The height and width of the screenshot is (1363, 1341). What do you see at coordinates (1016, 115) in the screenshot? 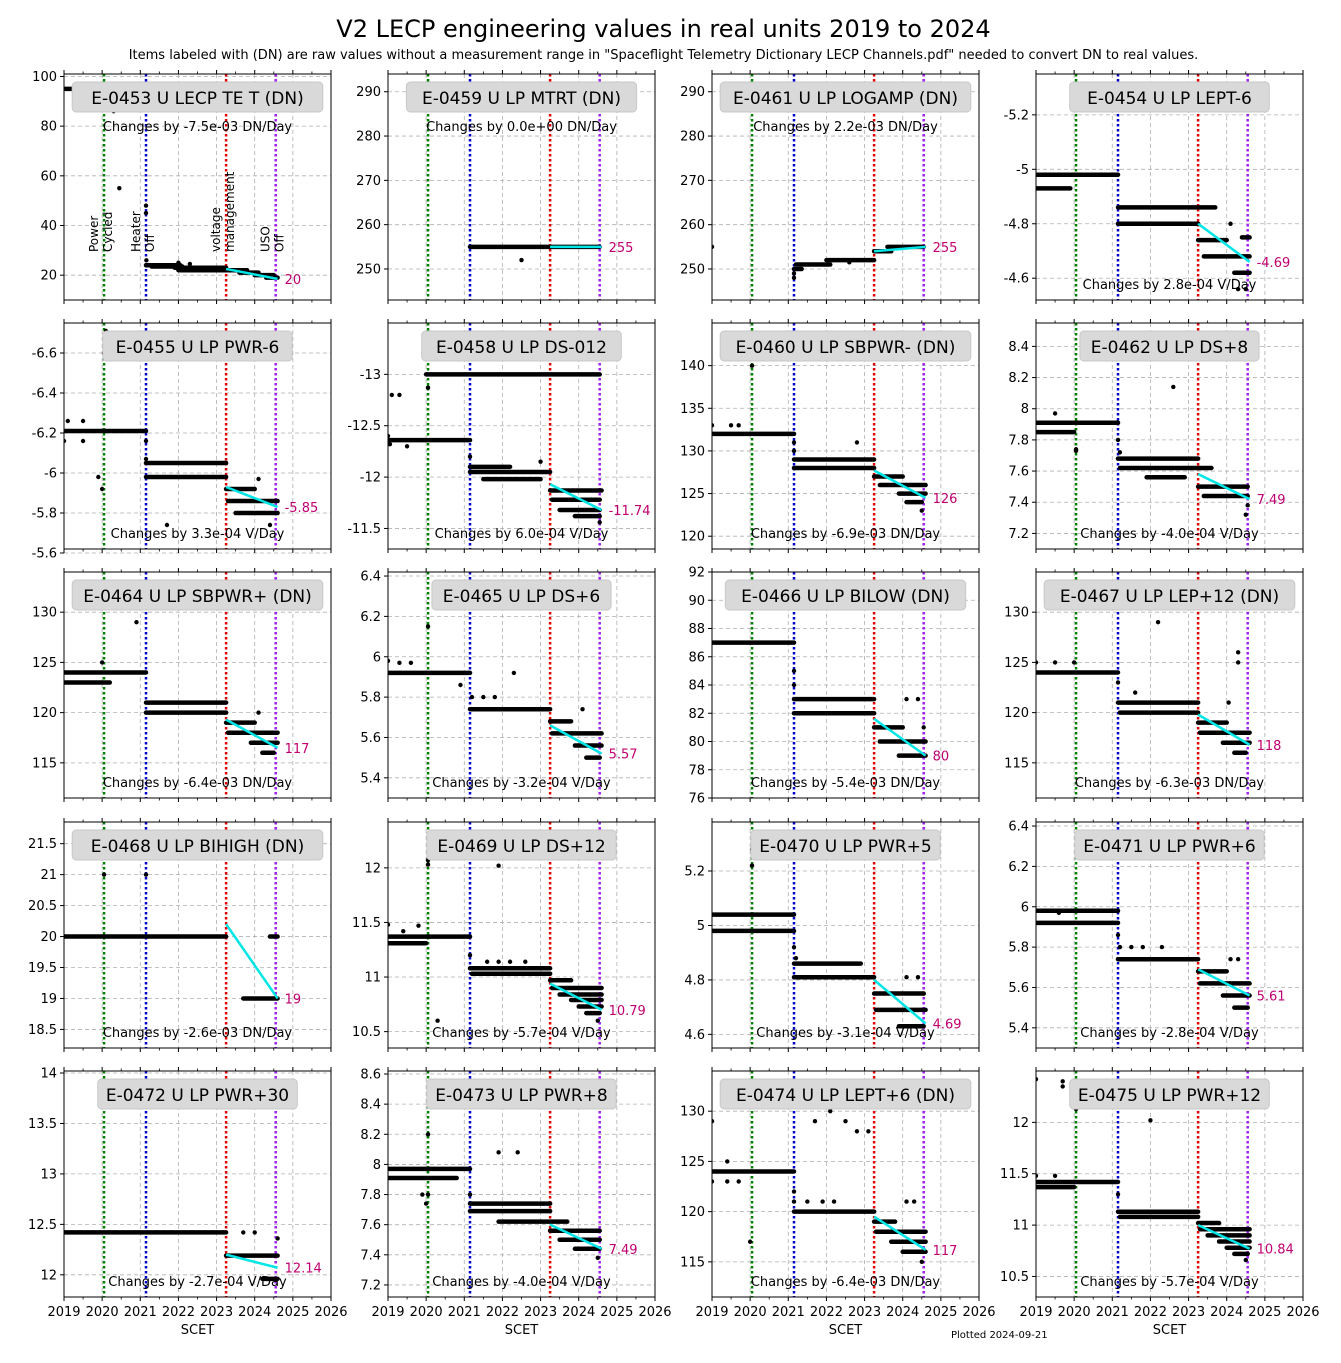
I see `y-tick-label: -5.2` at bounding box center [1016, 115].